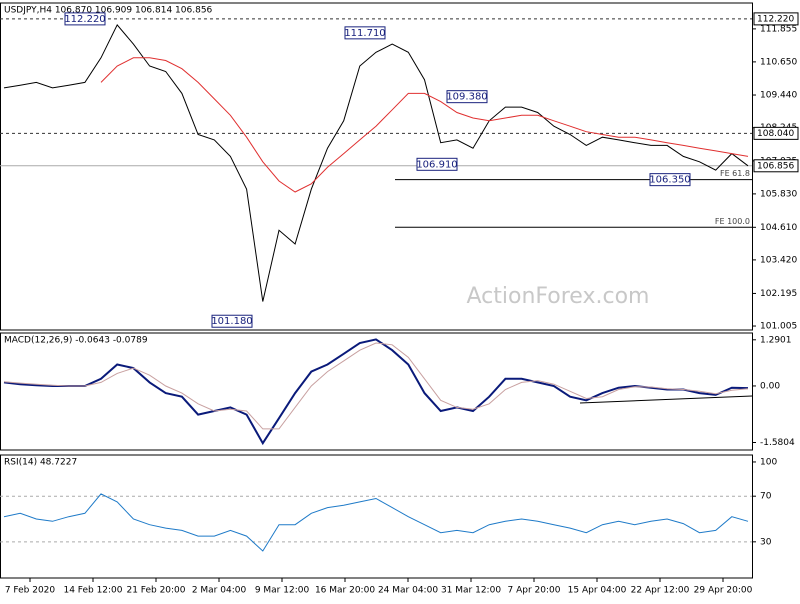 The height and width of the screenshot is (604, 800). Describe the element at coordinates (778, 62) in the screenshot. I see `y-tick-label: 110.650` at that location.